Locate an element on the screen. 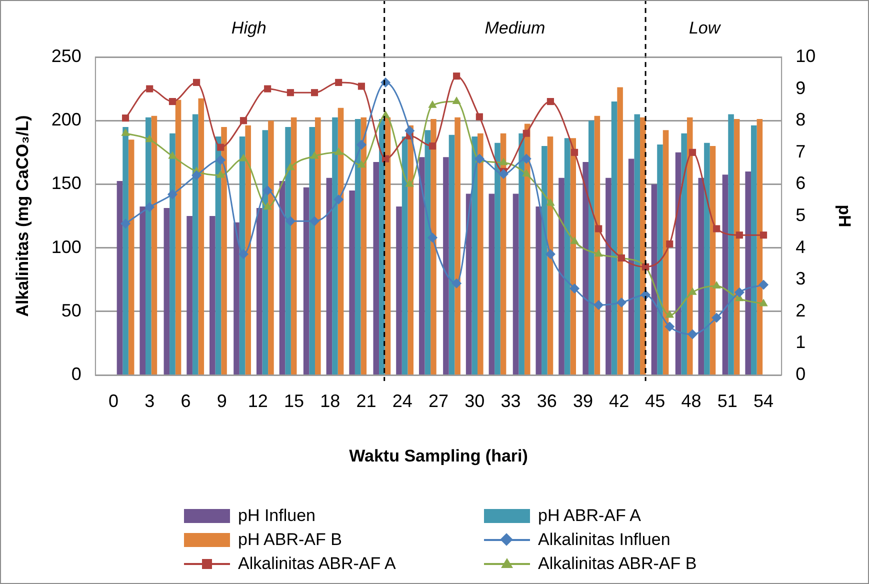 The height and width of the screenshot is (584, 869). legend-label: Alkalinitas Influen is located at coordinates (604, 540).